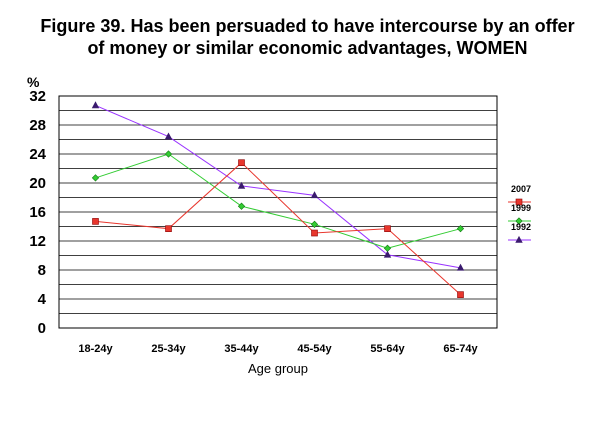 The image size is (615, 437). Describe the element at coordinates (519, 202) in the screenshot. I see `legend-marker-2007` at that location.